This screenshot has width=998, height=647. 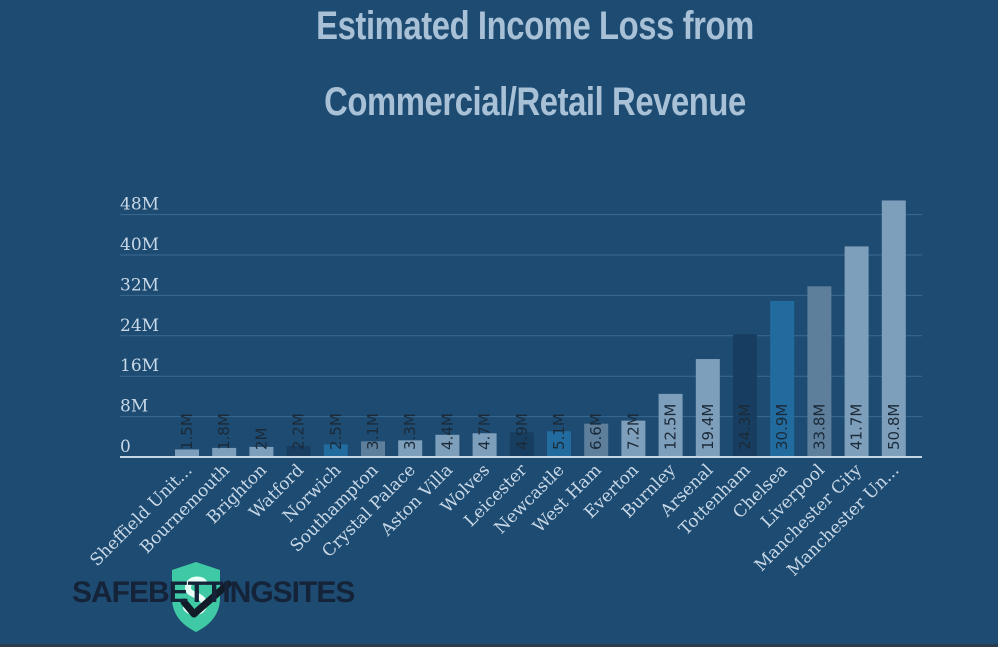 I want to click on bottom-border, so click(x=499, y=645).